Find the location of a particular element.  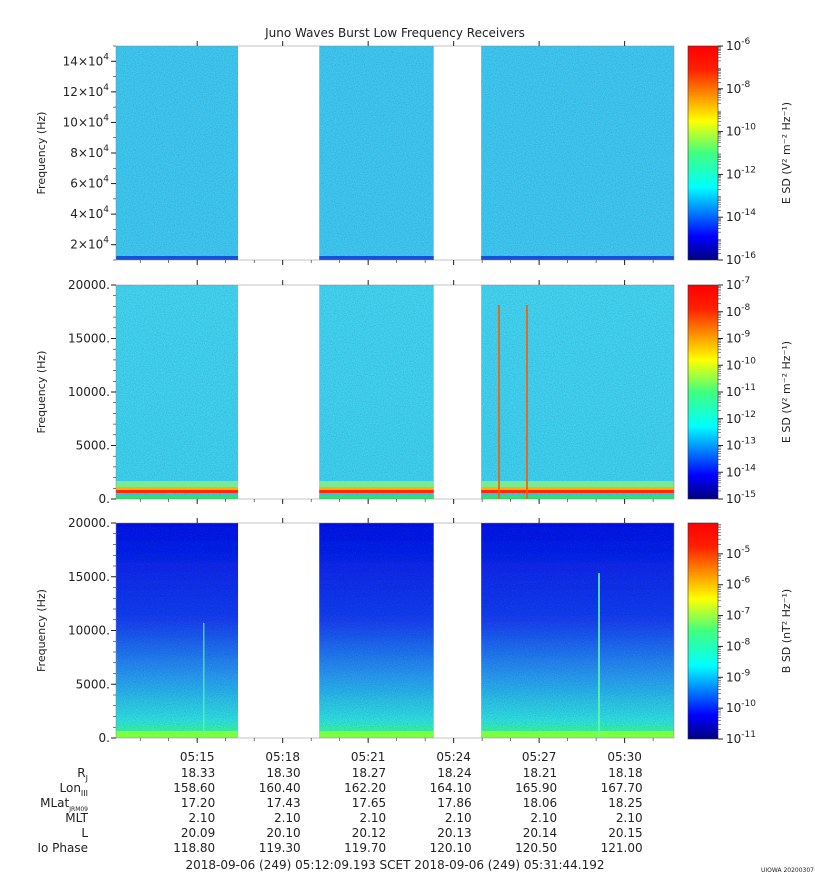

ephemeris-value: 17.43 is located at coordinates (283, 803).